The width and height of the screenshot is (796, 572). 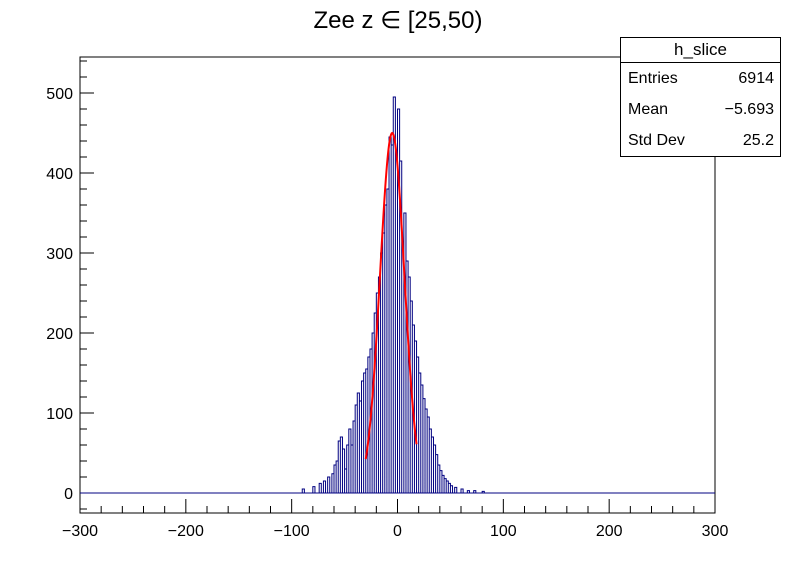 I want to click on stats-label-std-dev: Std Dev, so click(x=656, y=140).